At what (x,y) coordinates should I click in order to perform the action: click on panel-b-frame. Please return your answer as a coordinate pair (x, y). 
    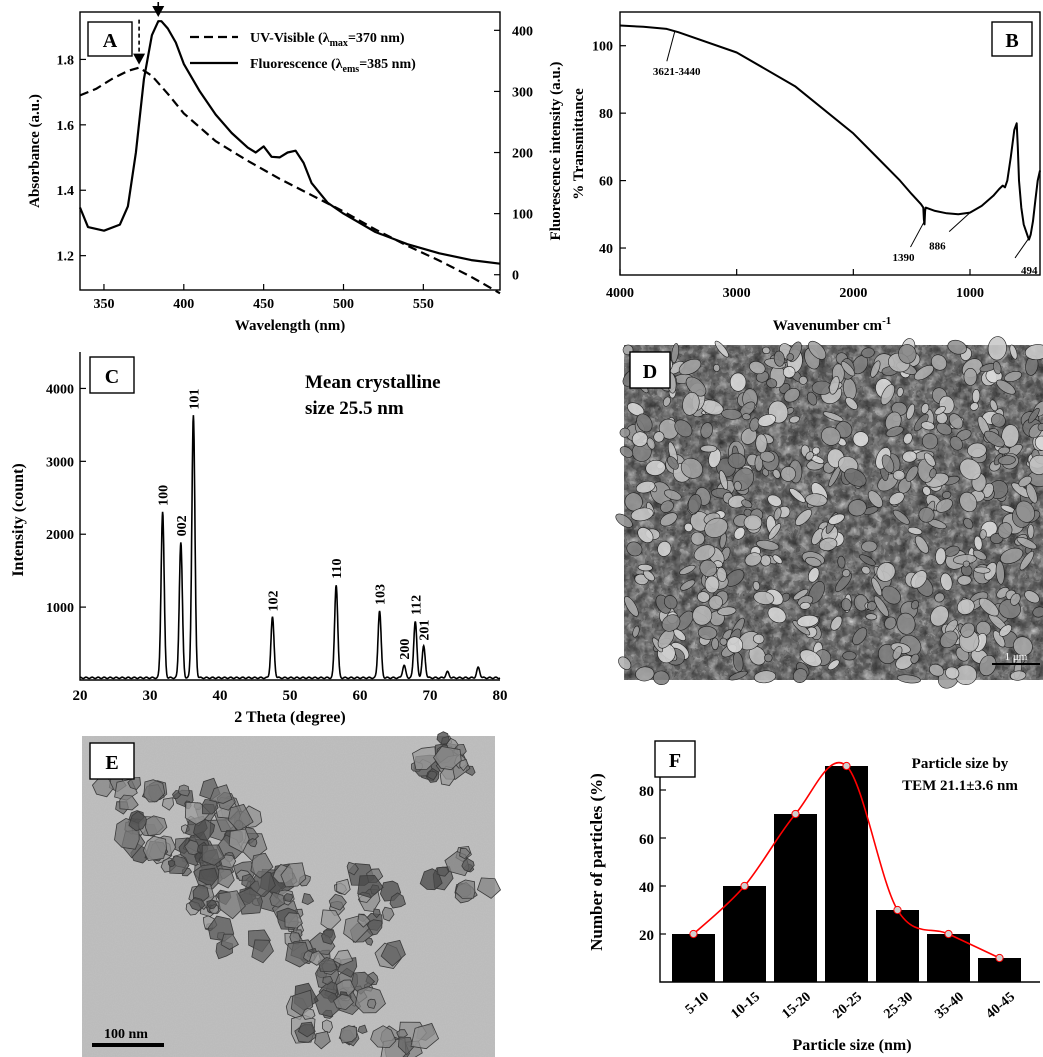
    Looking at the image, I should click on (830, 143).